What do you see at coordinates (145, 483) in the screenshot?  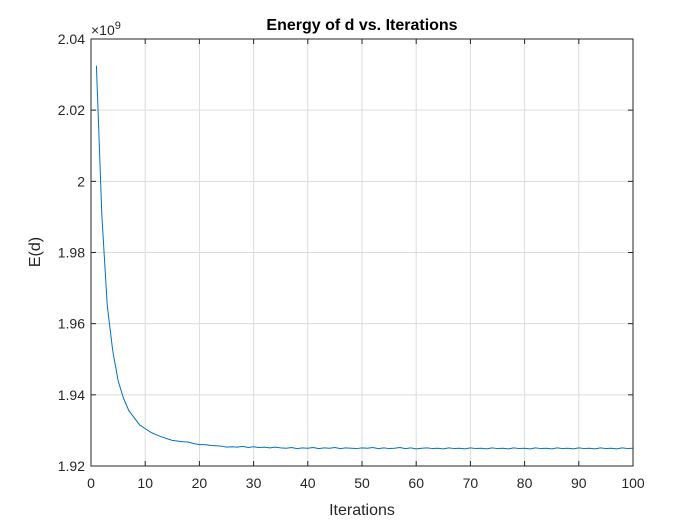 I see `x-tick-label: 10` at bounding box center [145, 483].